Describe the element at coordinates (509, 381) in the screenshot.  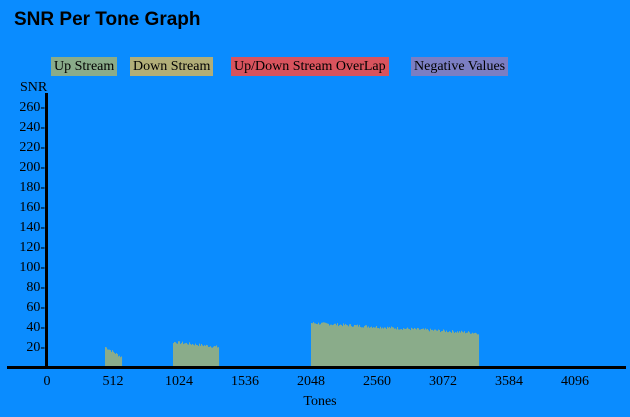
I see `x-tick-label: 3584` at that location.